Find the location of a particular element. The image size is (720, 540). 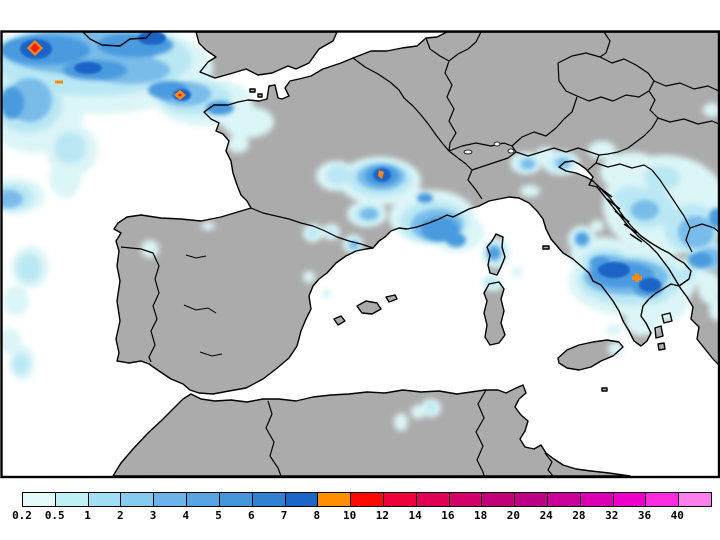

border-spain-france is located at coordinates (312, 228).